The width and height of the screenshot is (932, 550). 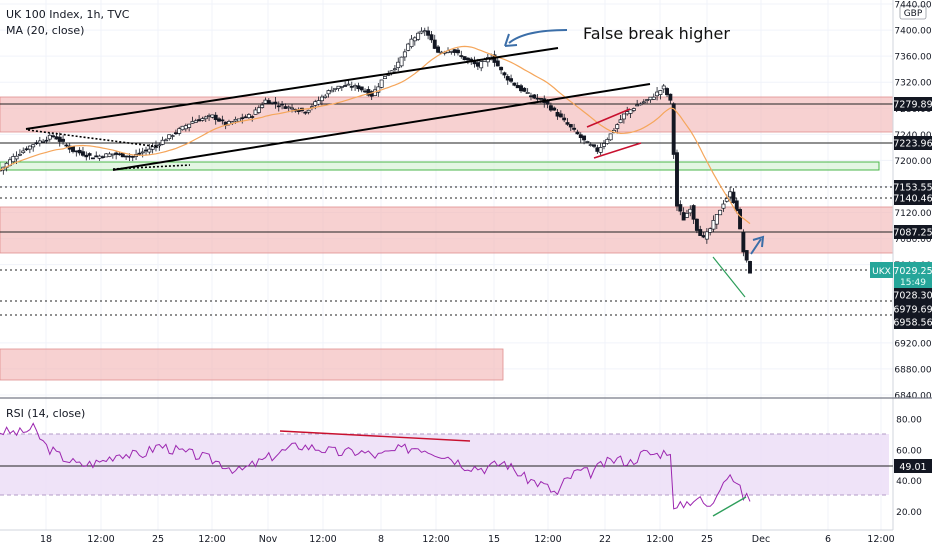 I want to click on rsi-divergence-line, so click(x=375, y=436).